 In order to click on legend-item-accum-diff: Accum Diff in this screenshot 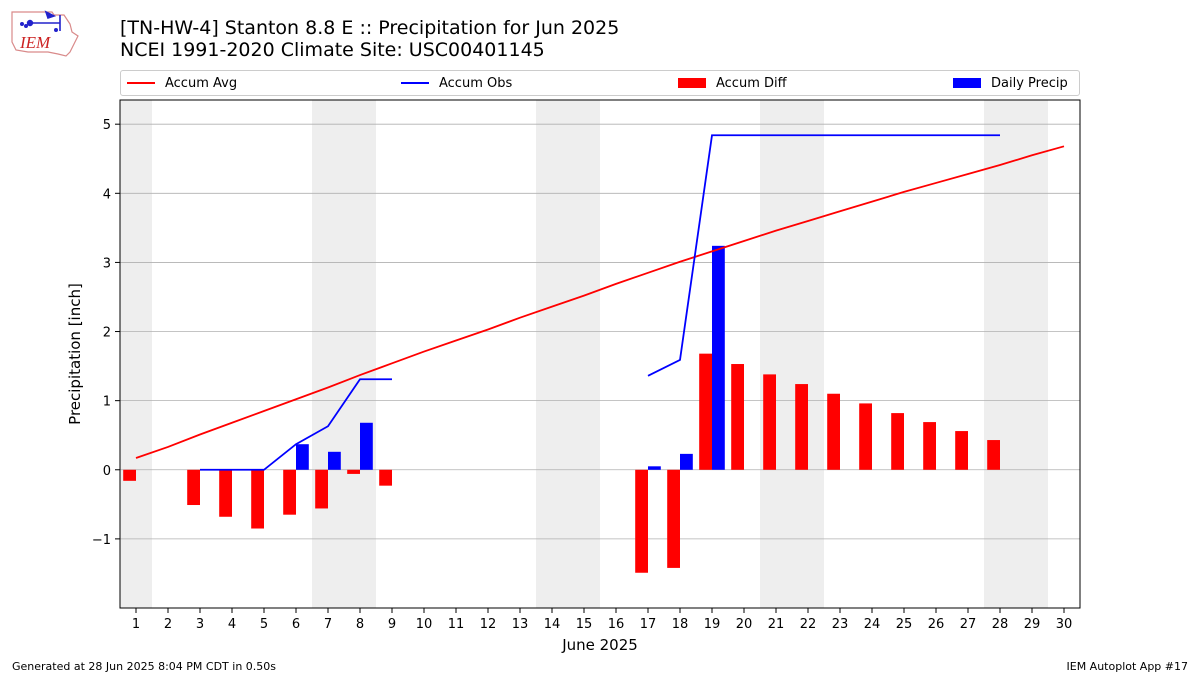, I will do `click(732, 83)`.